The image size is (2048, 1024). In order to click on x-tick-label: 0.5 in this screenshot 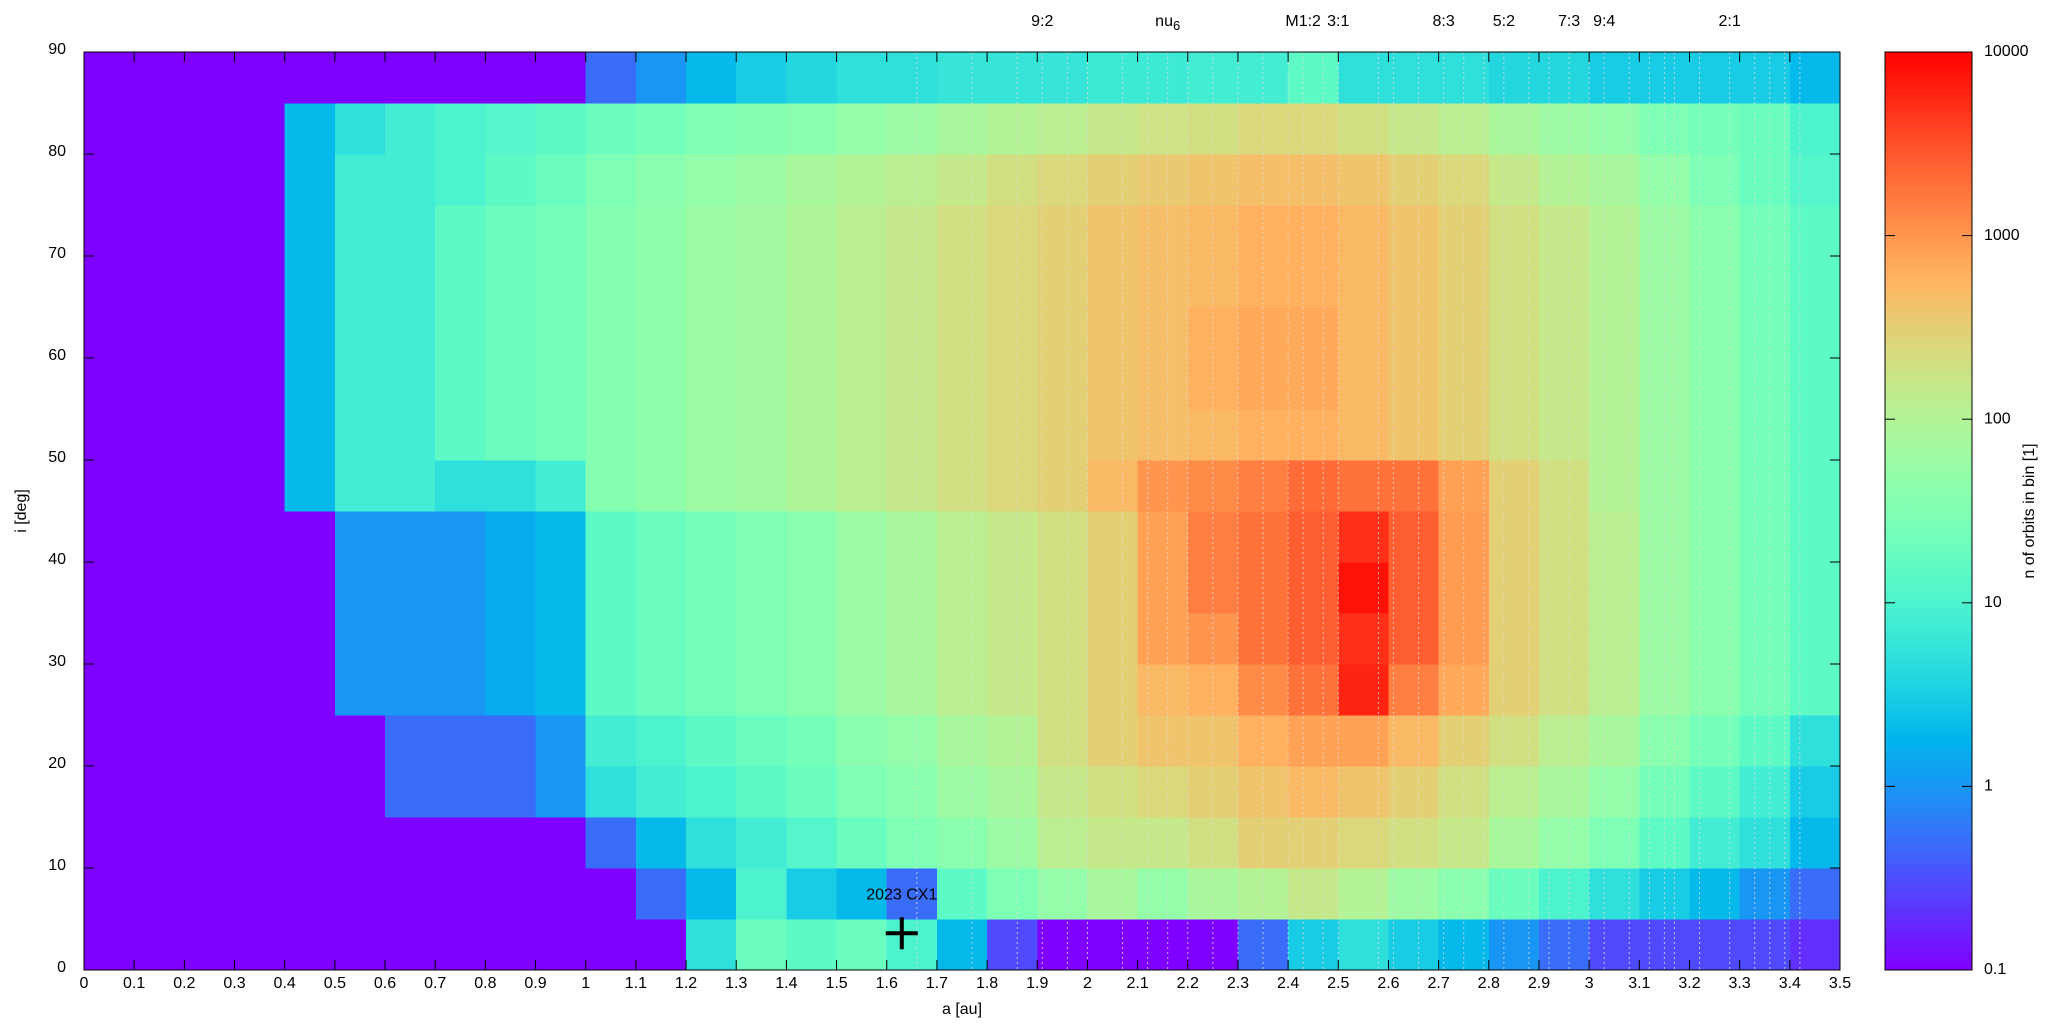, I will do `click(335, 983)`.